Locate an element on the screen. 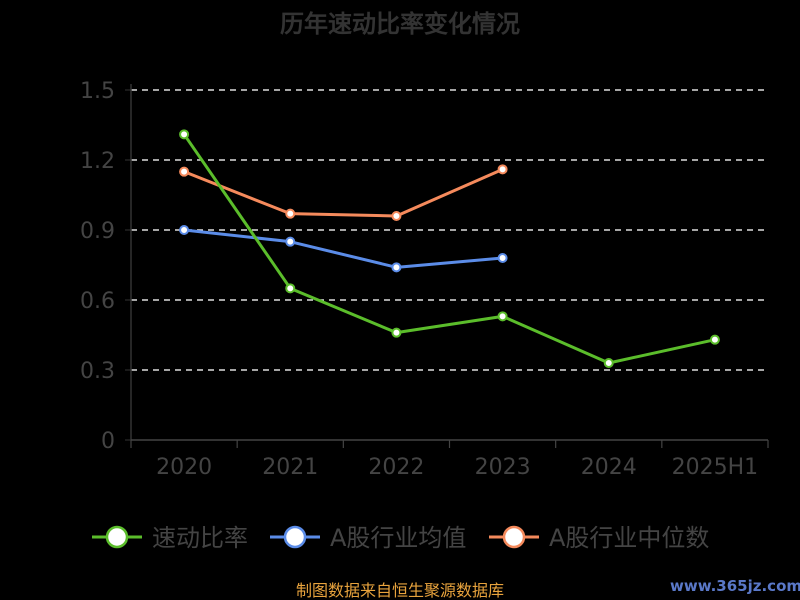  y-tick-label: 1.5 is located at coordinates (97, 91).